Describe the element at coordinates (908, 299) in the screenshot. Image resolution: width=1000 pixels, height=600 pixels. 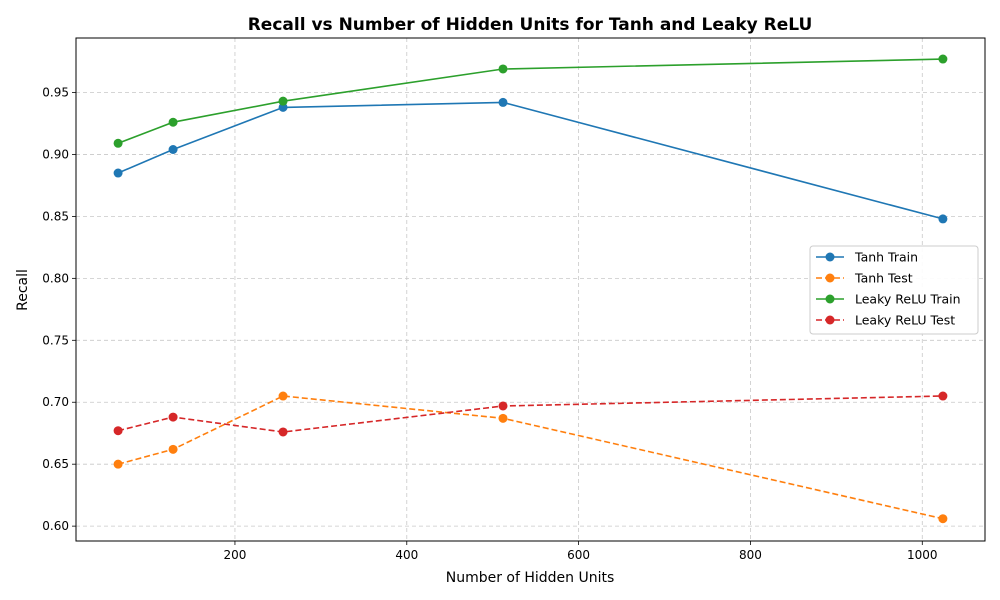
I see `legend-label: Leaky ReLU Train` at that location.